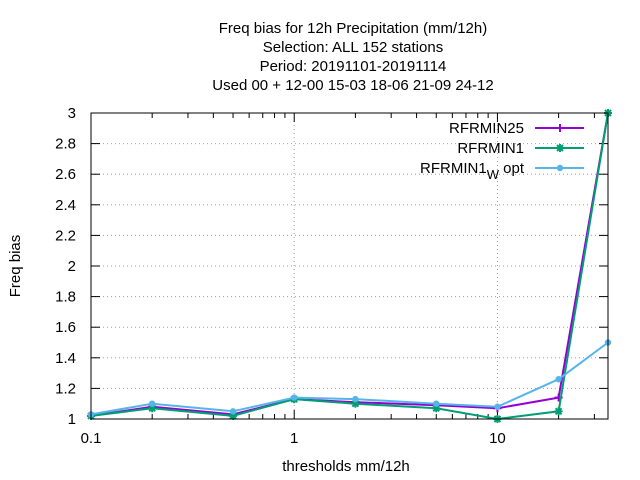 The width and height of the screenshot is (640, 480). I want to click on y-tick-label: 2, so click(72, 266).